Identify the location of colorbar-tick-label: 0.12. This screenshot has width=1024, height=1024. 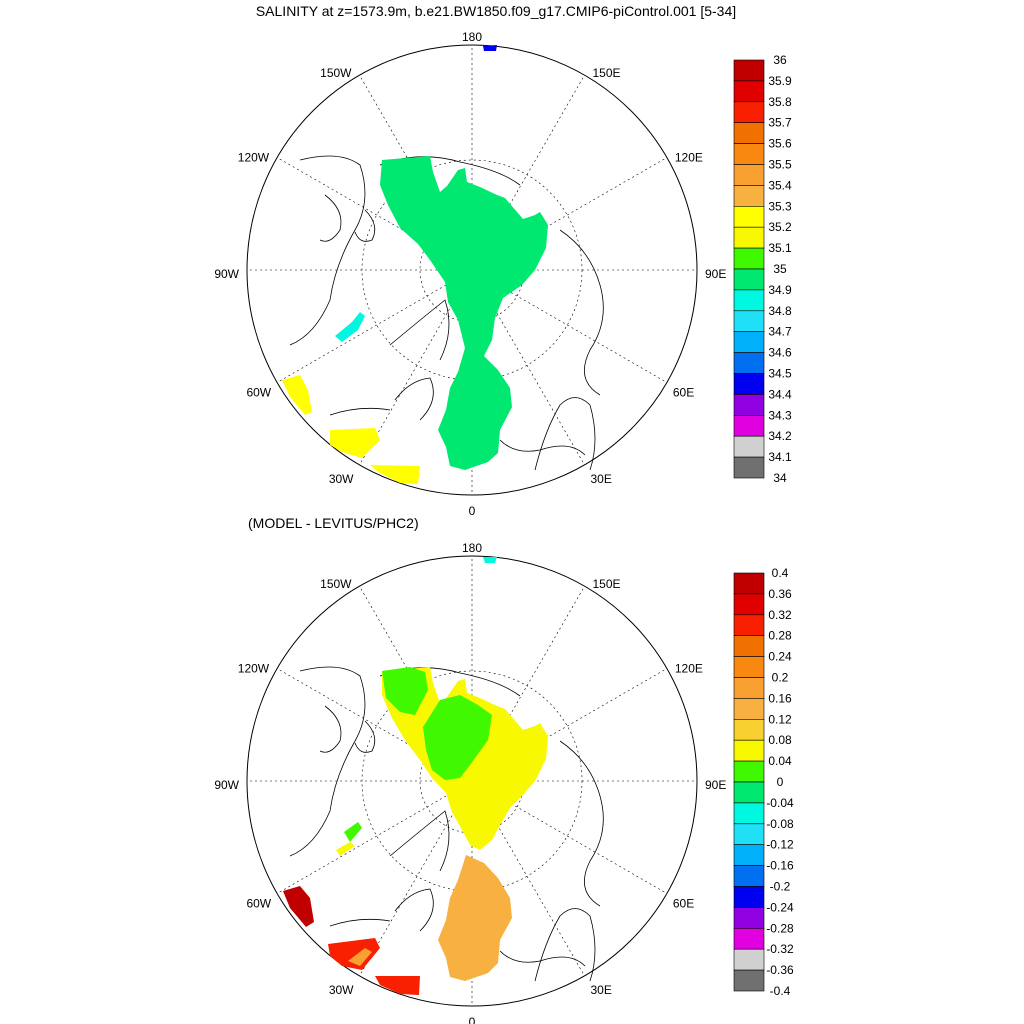
(780, 719).